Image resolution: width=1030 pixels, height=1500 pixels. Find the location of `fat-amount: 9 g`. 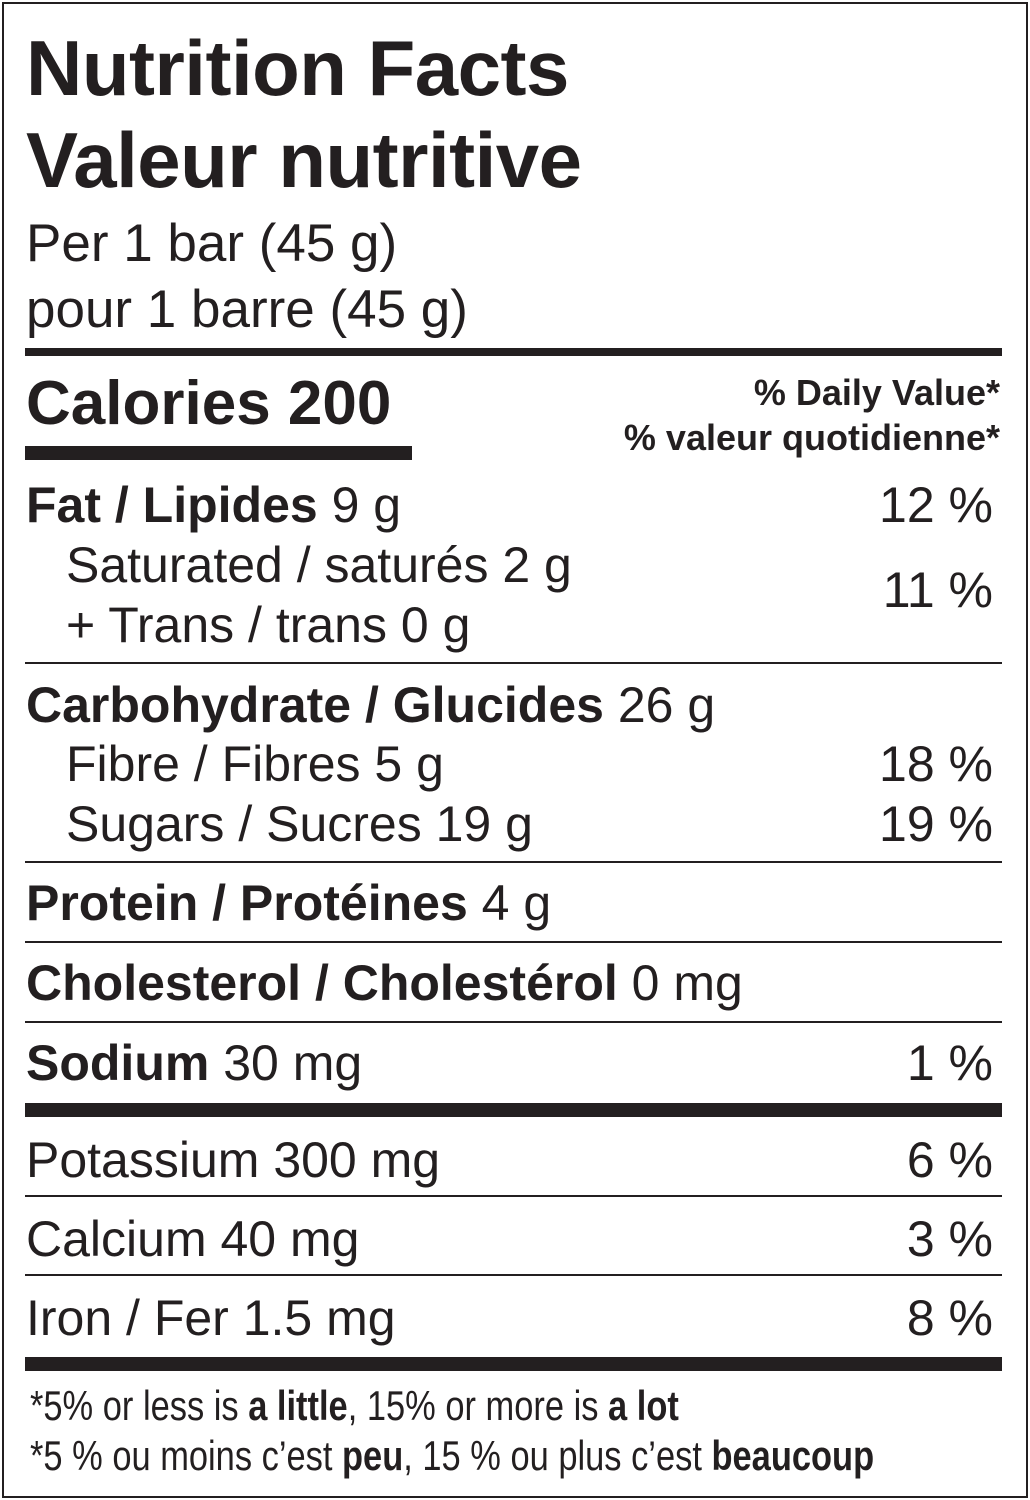

fat-amount: 9 g is located at coordinates (359, 505).